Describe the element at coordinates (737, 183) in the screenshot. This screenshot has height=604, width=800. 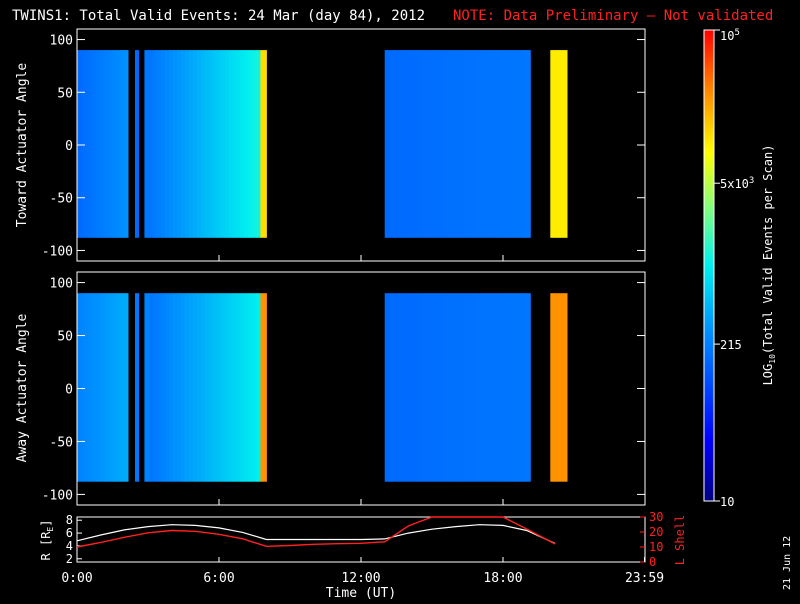
I see `colorbar-tick-label: 5x103` at that location.